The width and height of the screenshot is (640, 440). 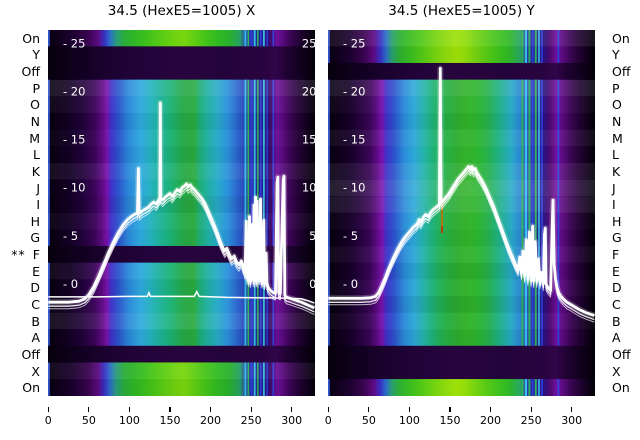 I want to click on y-tick-label: - 25, so click(x=354, y=43).